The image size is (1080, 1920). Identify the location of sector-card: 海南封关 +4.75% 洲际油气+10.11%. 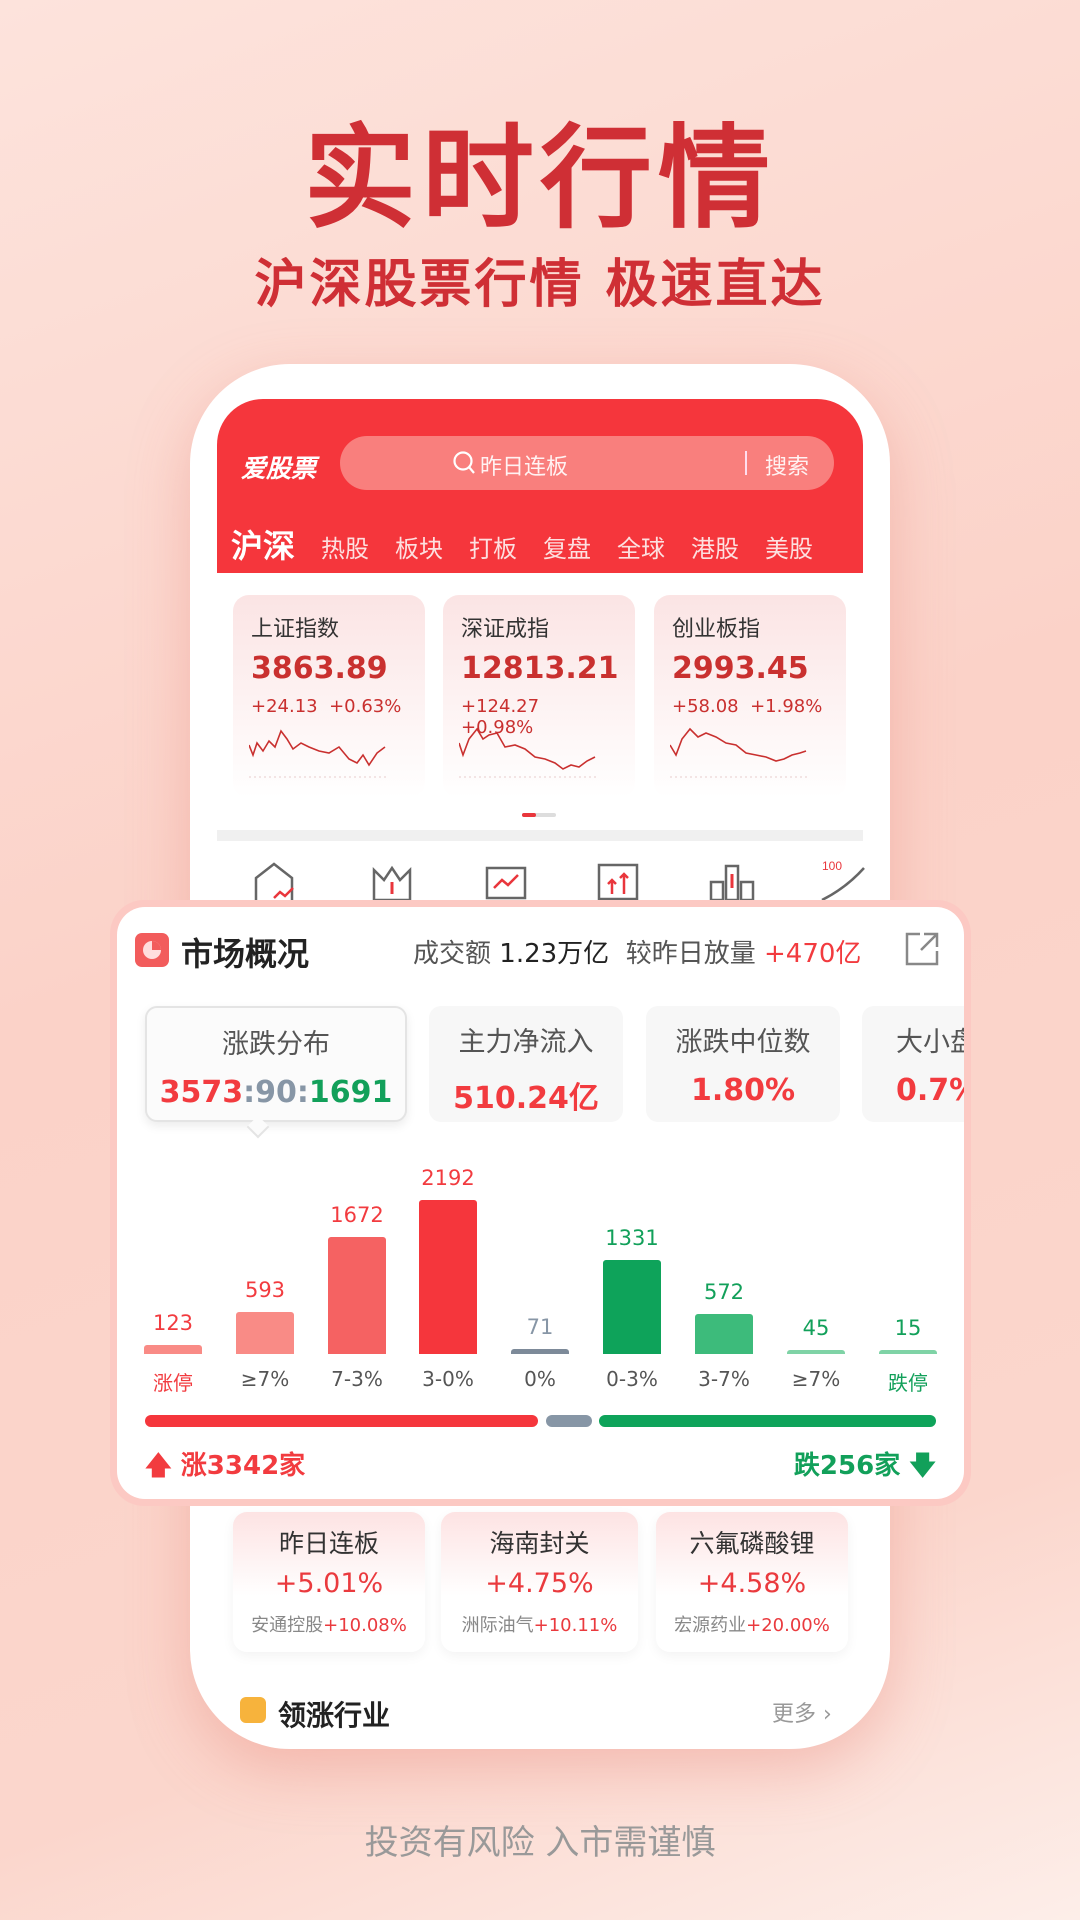
(539, 1582).